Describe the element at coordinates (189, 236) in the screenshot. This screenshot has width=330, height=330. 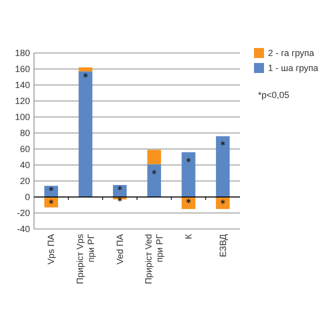
I see `x-tick-label: К` at that location.